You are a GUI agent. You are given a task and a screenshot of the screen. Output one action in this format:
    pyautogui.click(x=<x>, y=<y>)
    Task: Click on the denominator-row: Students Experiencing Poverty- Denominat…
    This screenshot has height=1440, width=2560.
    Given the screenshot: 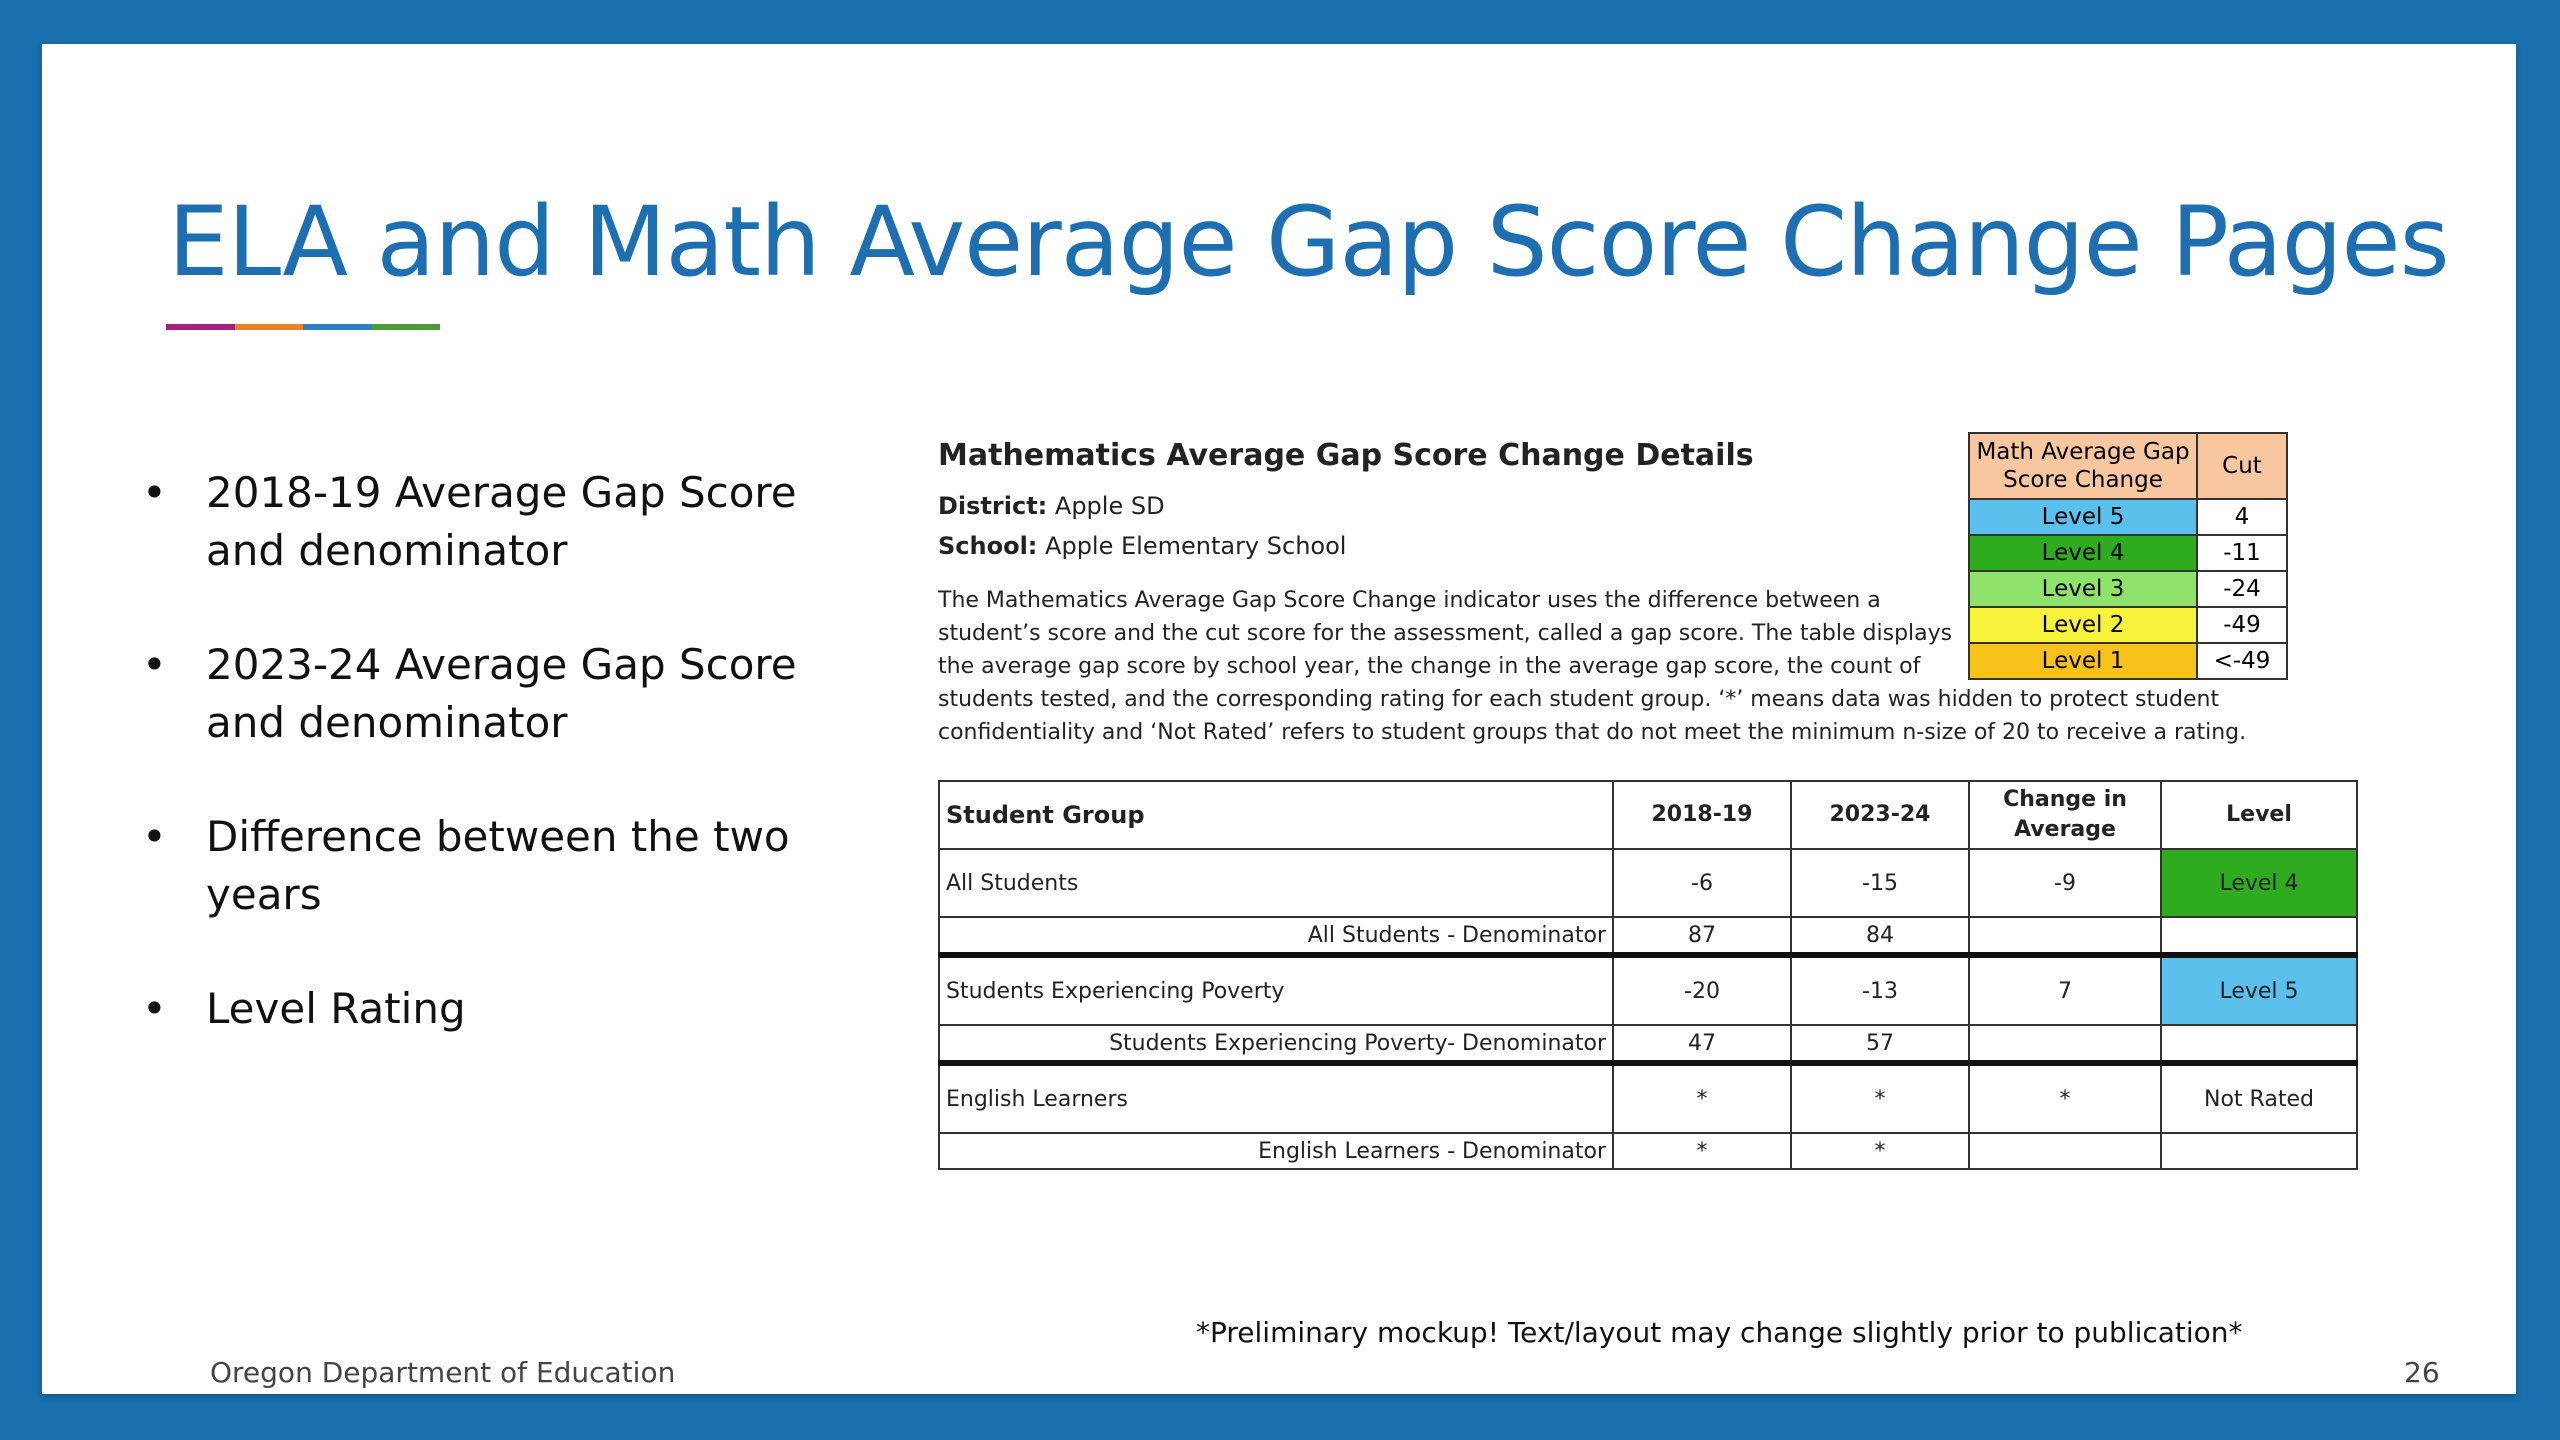 What is the action you would take?
    pyautogui.click(x=1648, y=1045)
    